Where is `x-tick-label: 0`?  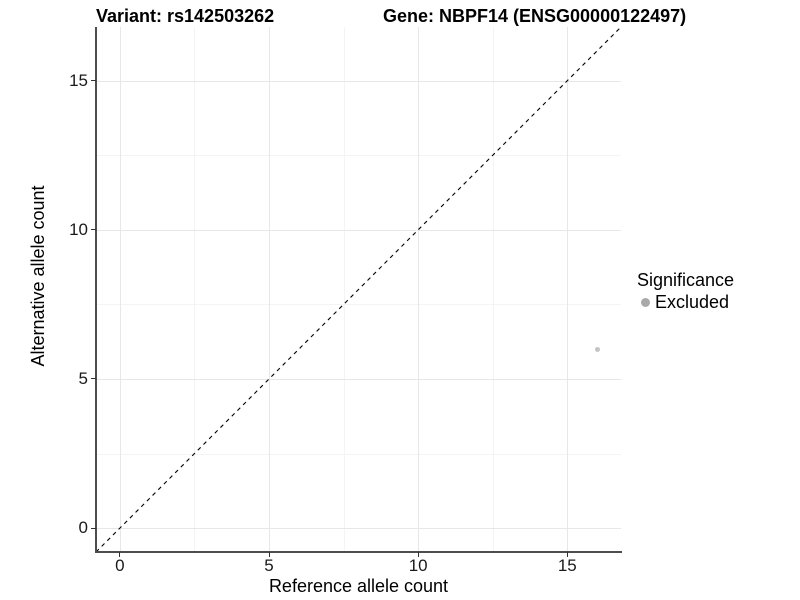
x-tick-label: 0 is located at coordinates (120, 565).